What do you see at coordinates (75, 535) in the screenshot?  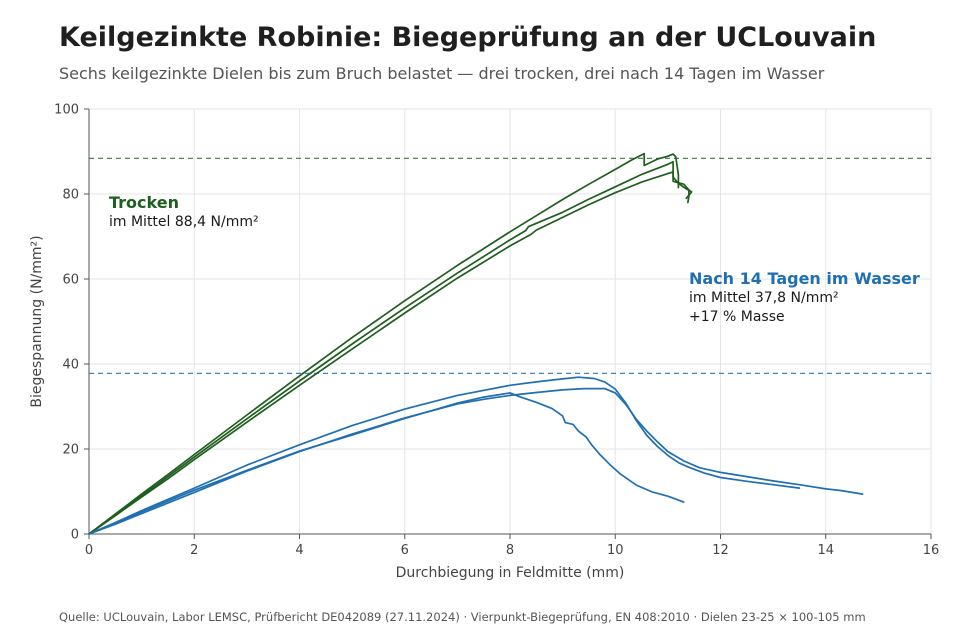 I see `y-tick-label: 0` at bounding box center [75, 535].